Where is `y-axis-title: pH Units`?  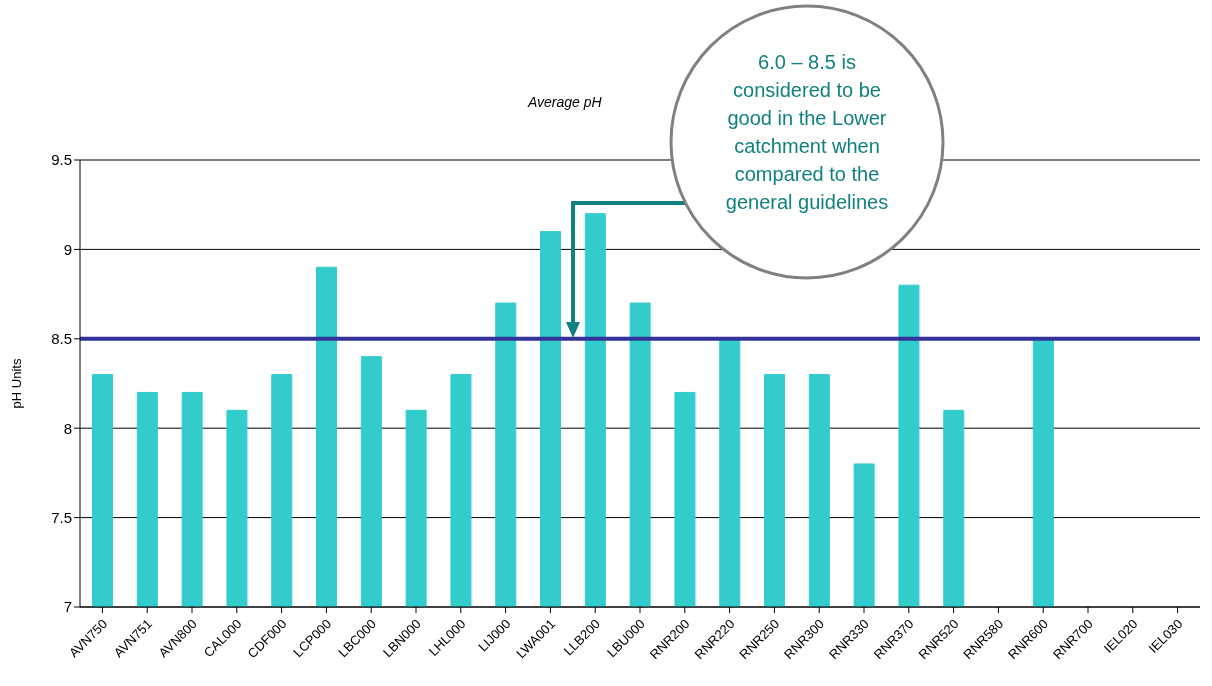 y-axis-title: pH Units is located at coordinates (16, 383).